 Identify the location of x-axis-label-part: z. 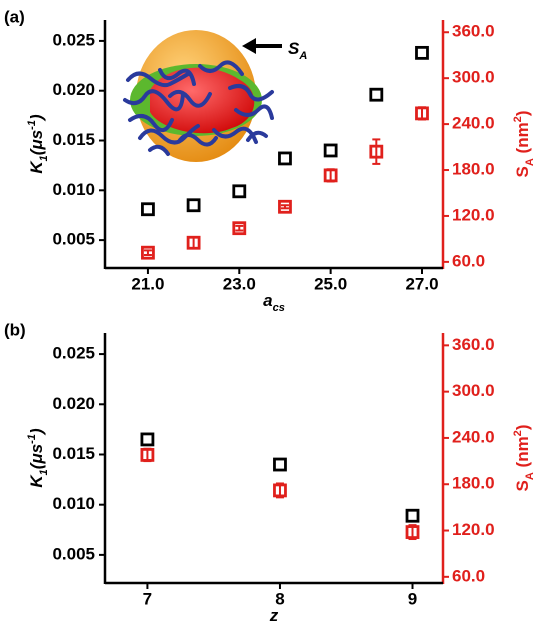
(274, 615).